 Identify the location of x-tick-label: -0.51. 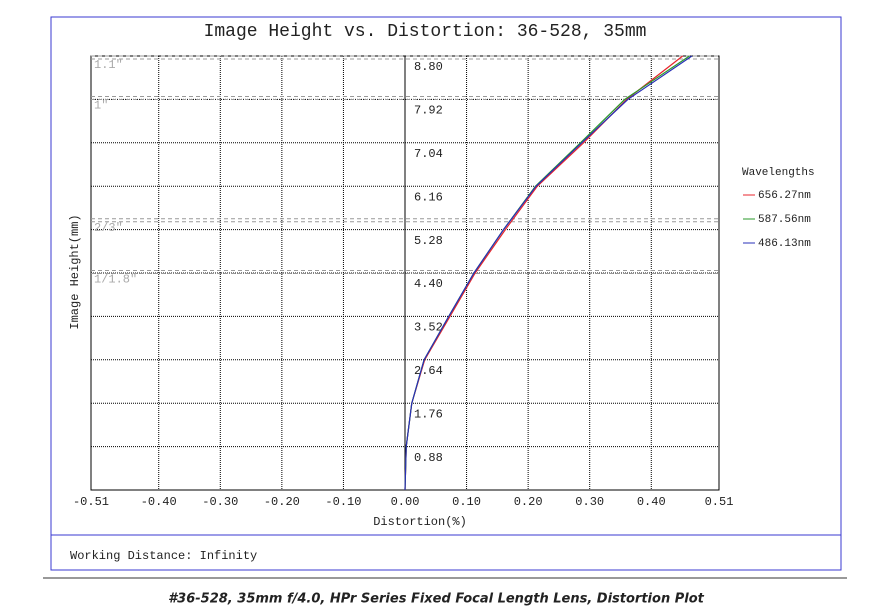
(91, 502).